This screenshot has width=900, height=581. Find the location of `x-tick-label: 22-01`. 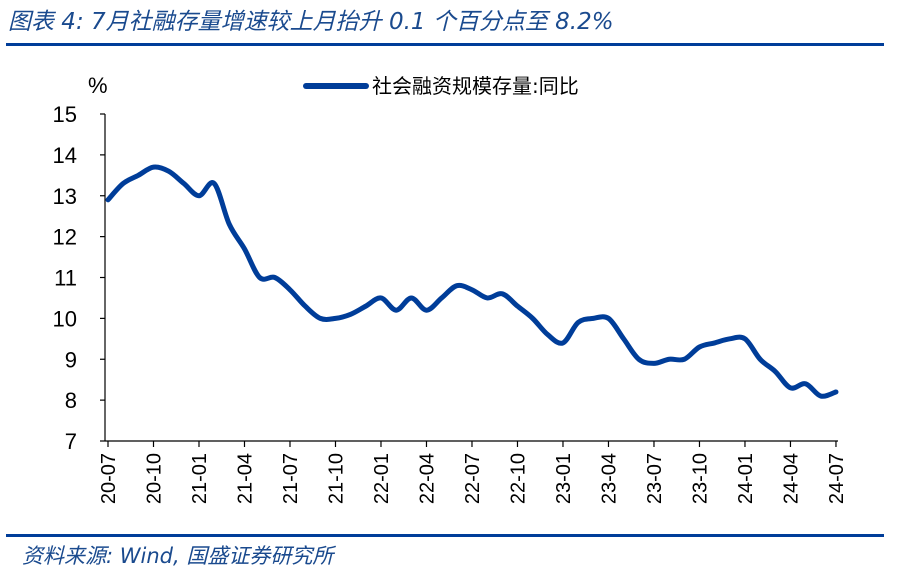

x-tick-label: 22-01 is located at coordinates (382, 478).